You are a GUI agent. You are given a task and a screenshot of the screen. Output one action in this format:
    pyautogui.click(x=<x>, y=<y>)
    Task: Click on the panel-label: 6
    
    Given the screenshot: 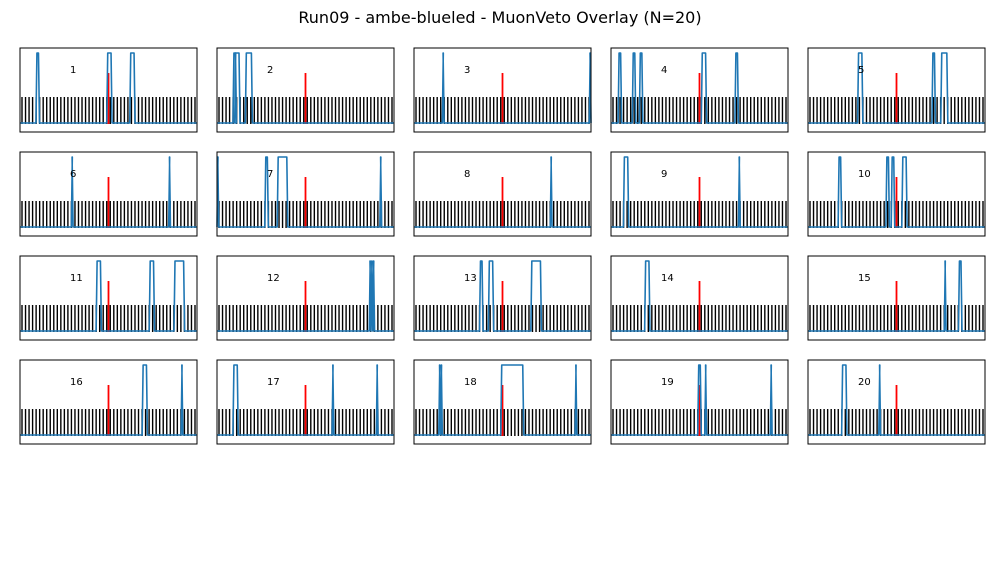 What is the action you would take?
    pyautogui.click(x=73, y=174)
    